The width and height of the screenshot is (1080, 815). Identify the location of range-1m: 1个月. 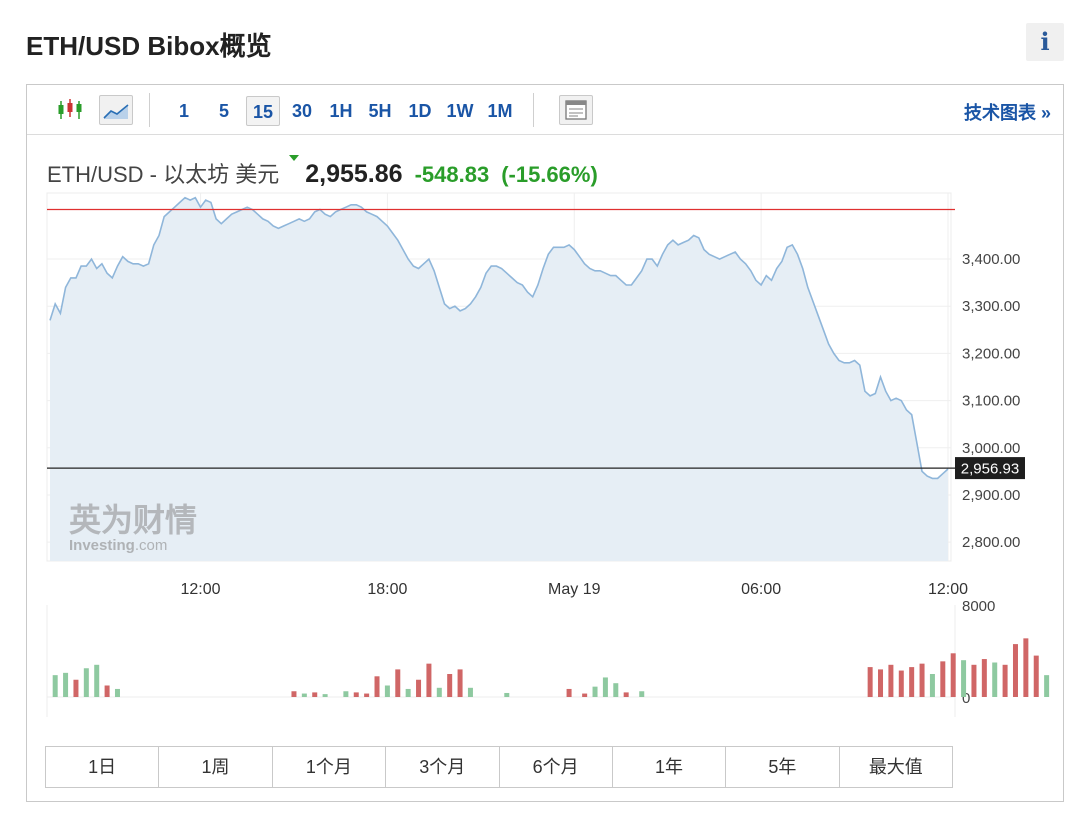
(330, 767).